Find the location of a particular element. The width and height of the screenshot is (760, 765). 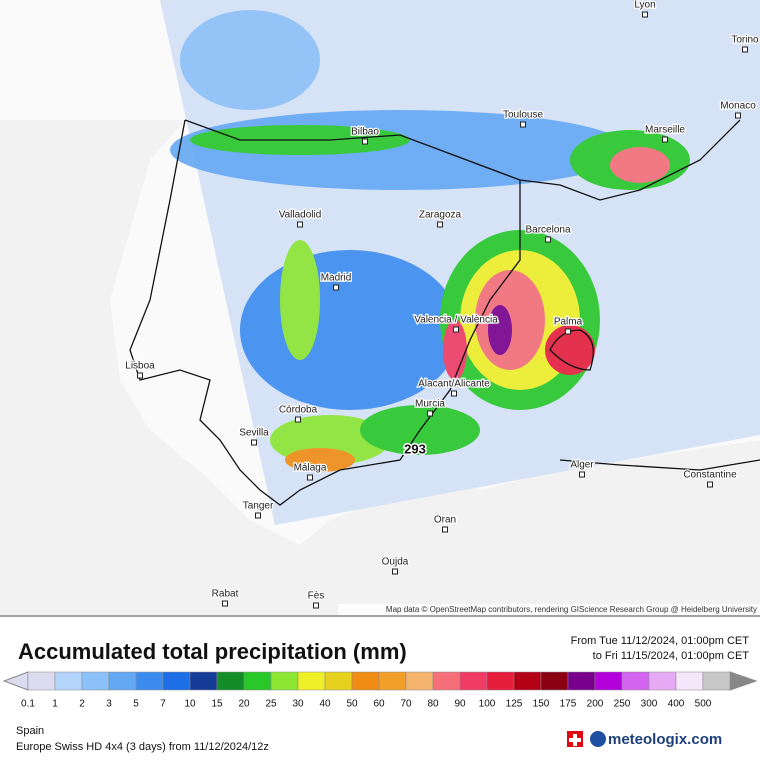

legend-label: 40 is located at coordinates (325, 704).